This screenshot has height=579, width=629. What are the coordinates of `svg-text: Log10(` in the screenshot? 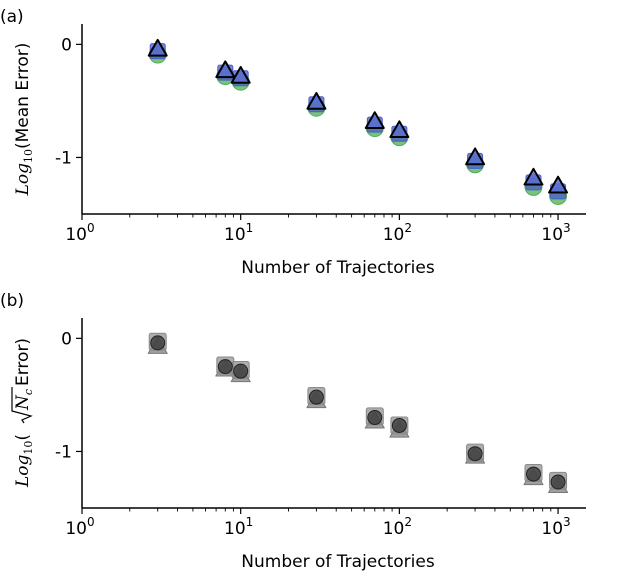 It's located at (24, 461).